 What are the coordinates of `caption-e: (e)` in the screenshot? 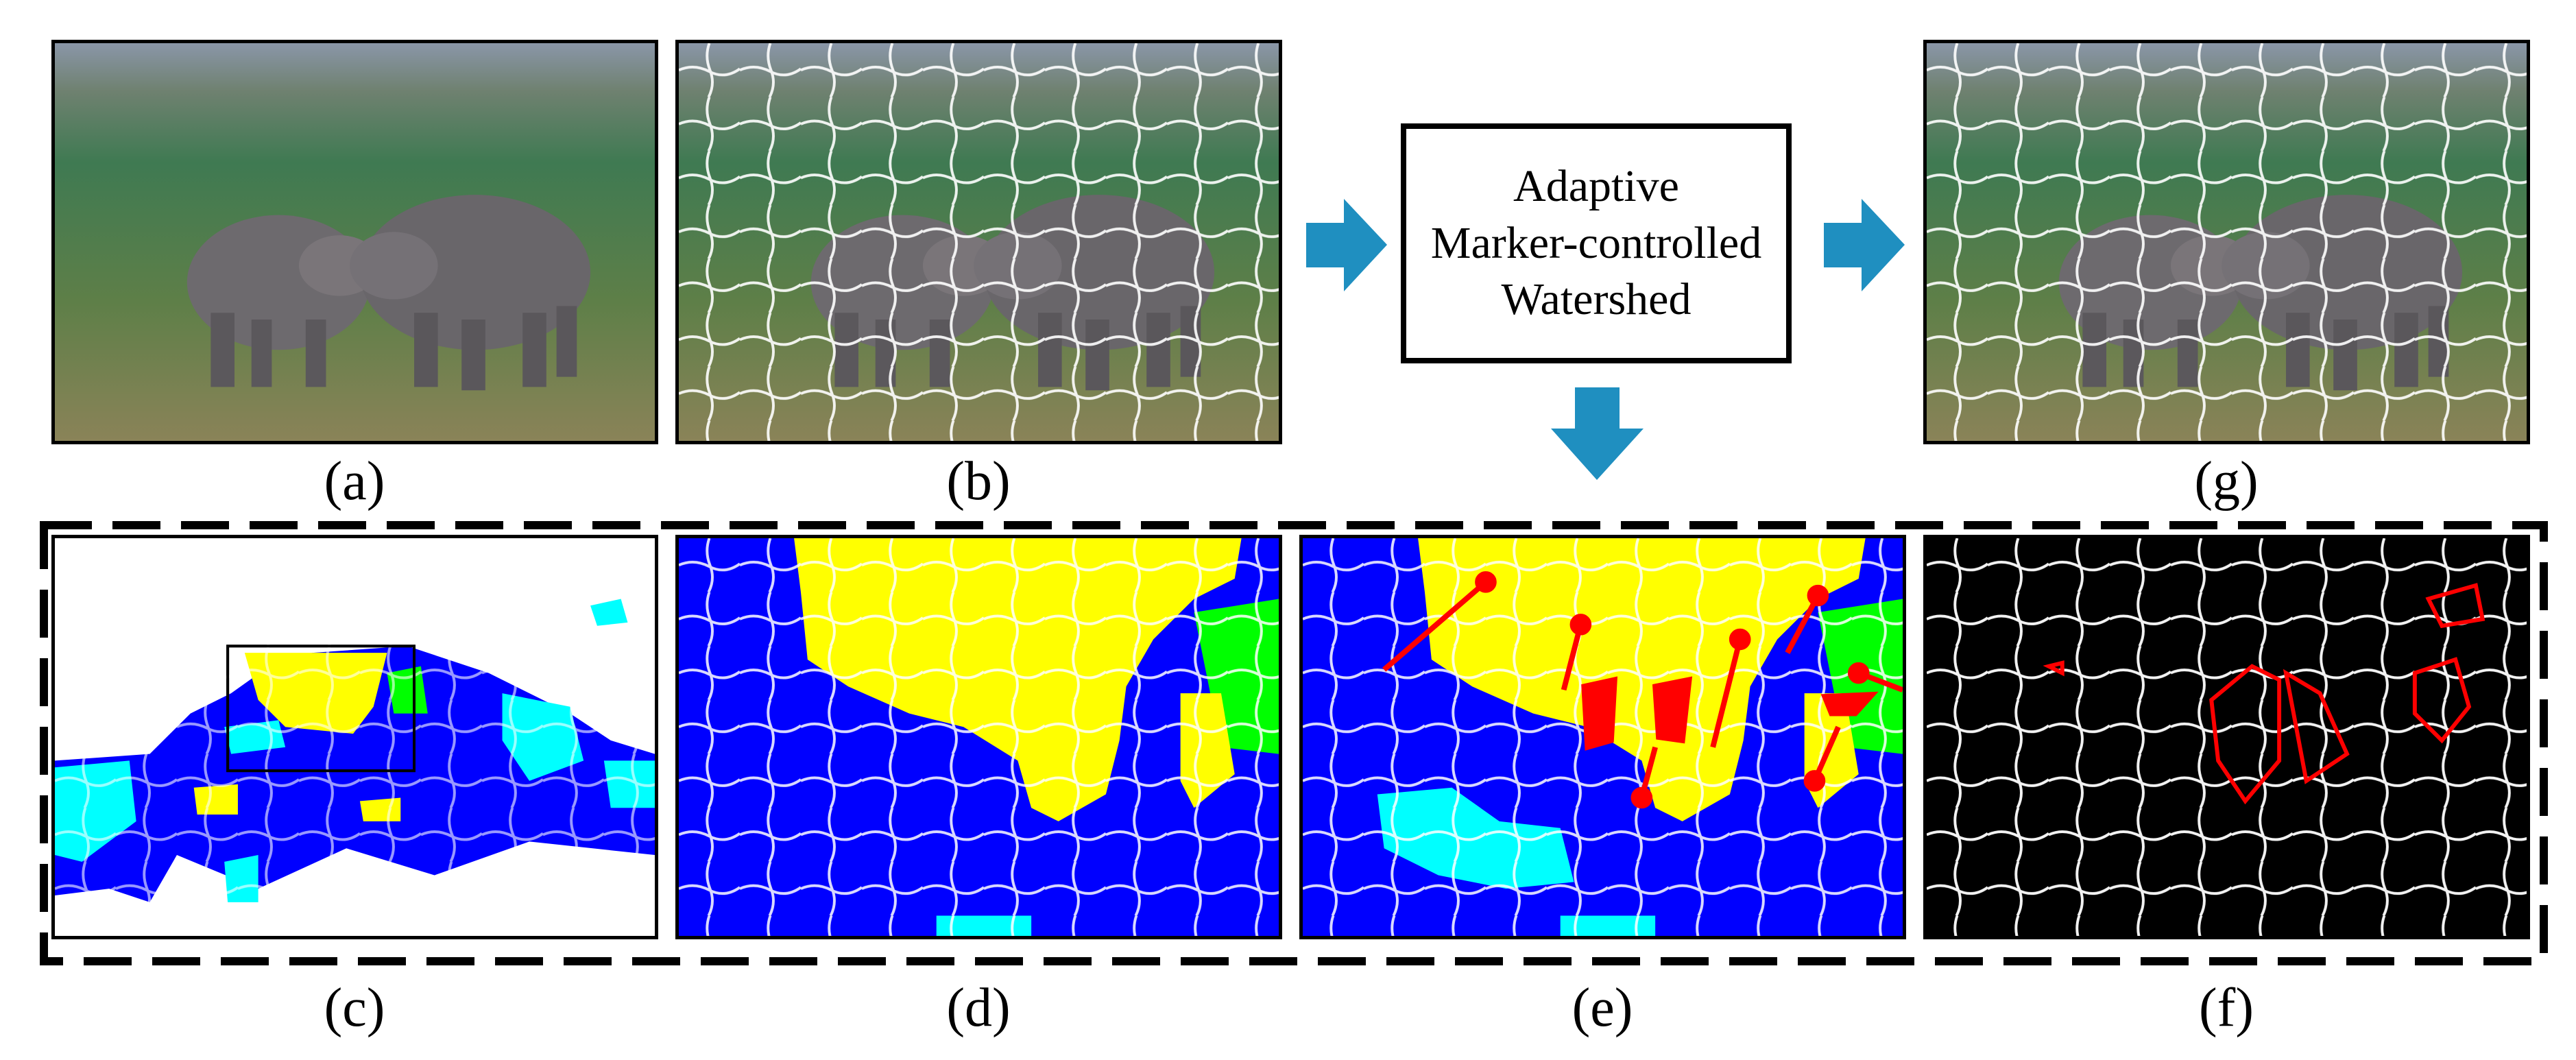 It's located at (1603, 1008).